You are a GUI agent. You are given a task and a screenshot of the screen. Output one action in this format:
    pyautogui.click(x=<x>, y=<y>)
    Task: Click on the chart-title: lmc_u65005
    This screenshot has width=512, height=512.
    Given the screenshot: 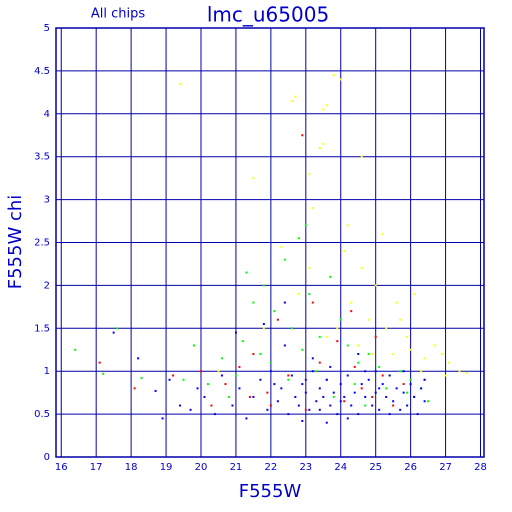 What is the action you would take?
    pyautogui.click(x=268, y=15)
    